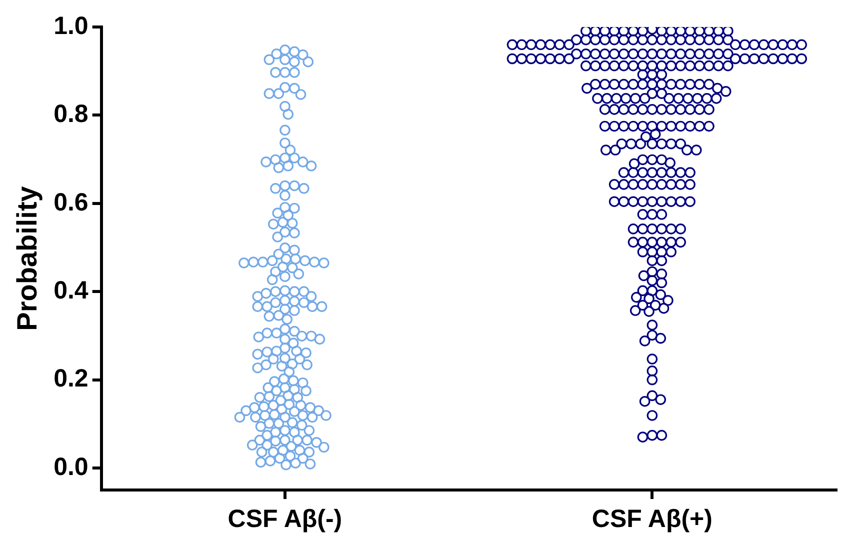 The width and height of the screenshot is (850, 549). What do you see at coordinates (71, 26) in the screenshot?
I see `y-tick-label: 1.0` at bounding box center [71, 26].